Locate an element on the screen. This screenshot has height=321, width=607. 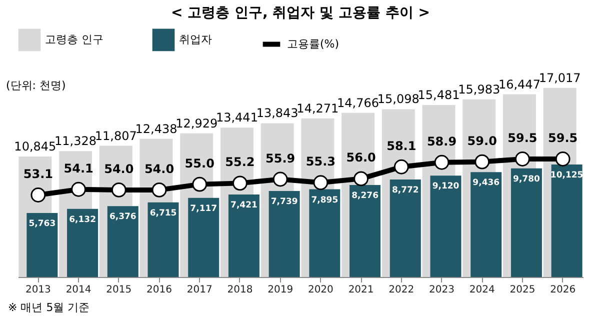
x-tick-label: 2017 is located at coordinates (199, 290).